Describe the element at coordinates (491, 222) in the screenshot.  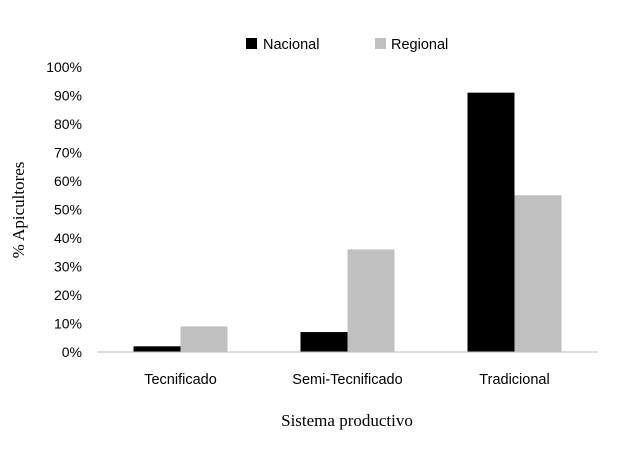
I see `bar-nacional-tradicional` at that location.